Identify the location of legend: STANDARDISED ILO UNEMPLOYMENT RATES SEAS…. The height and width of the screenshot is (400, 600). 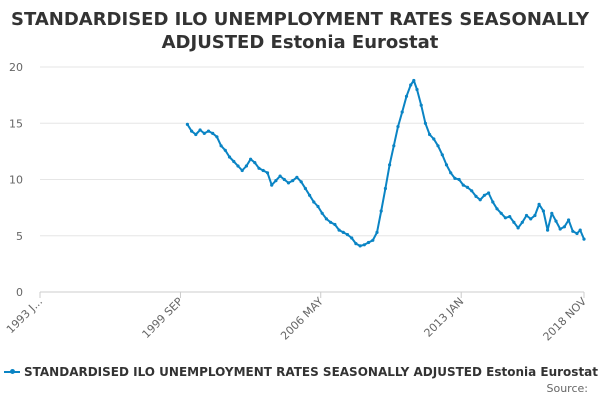
(301, 372).